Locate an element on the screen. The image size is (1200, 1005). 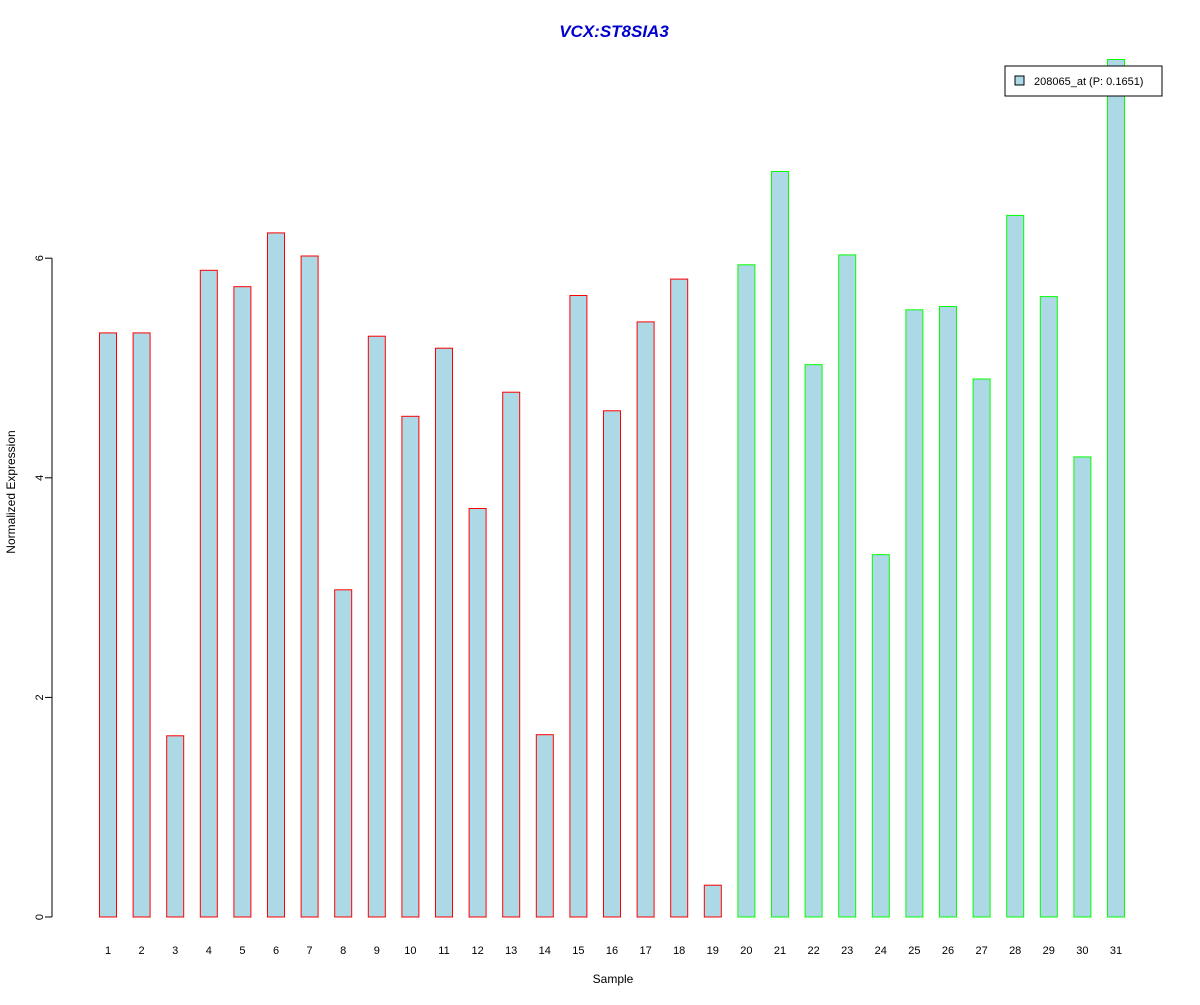
x-tick-label: 6 is located at coordinates (276, 951).